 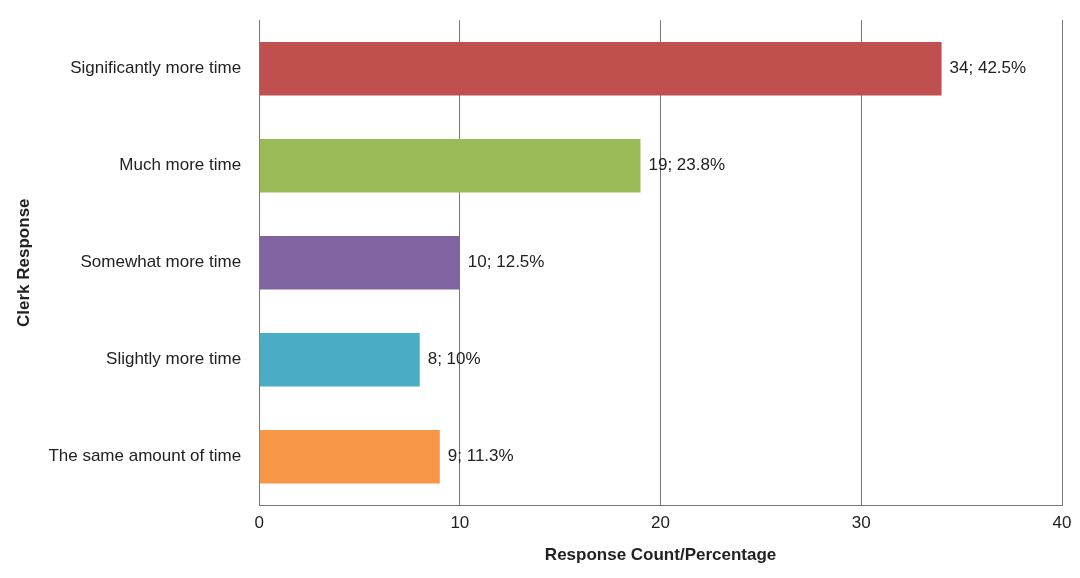 I want to click on x-tick-label: 40, so click(x=1062, y=523).